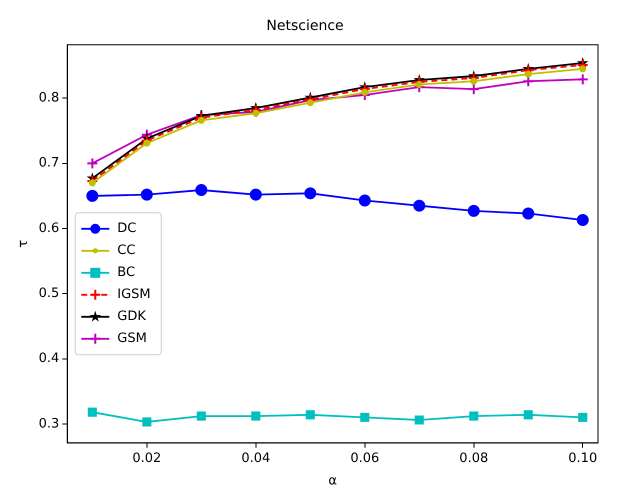 The width and height of the screenshot is (620, 501). What do you see at coordinates (49, 424) in the screenshot?
I see `y-tick-label: 0.3` at bounding box center [49, 424].